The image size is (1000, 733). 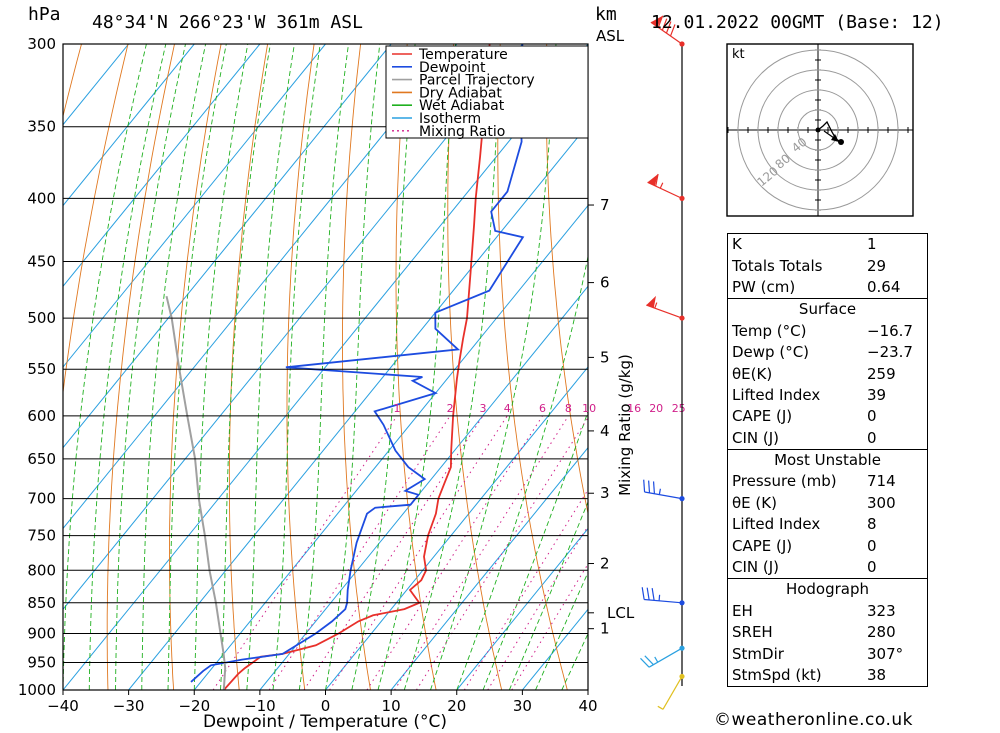 I want to click on pressure-tick-label: 600, so click(x=41, y=416).